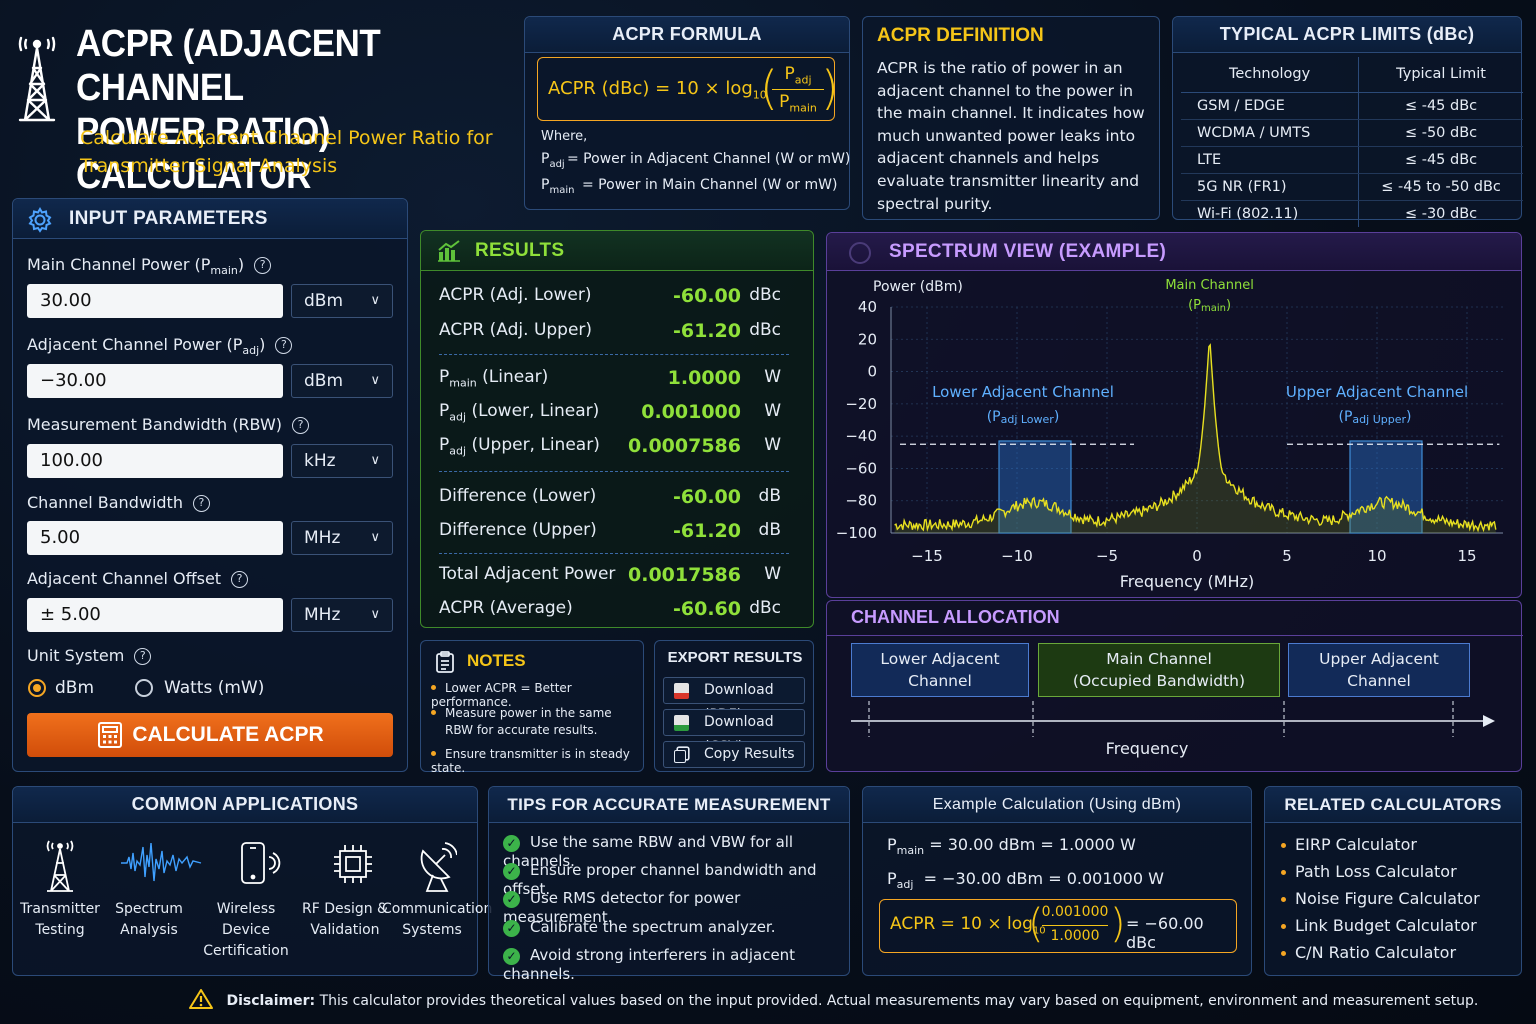 The height and width of the screenshot is (1024, 1536). Describe the element at coordinates (353, 864) in the screenshot. I see `chip-icon` at that location.